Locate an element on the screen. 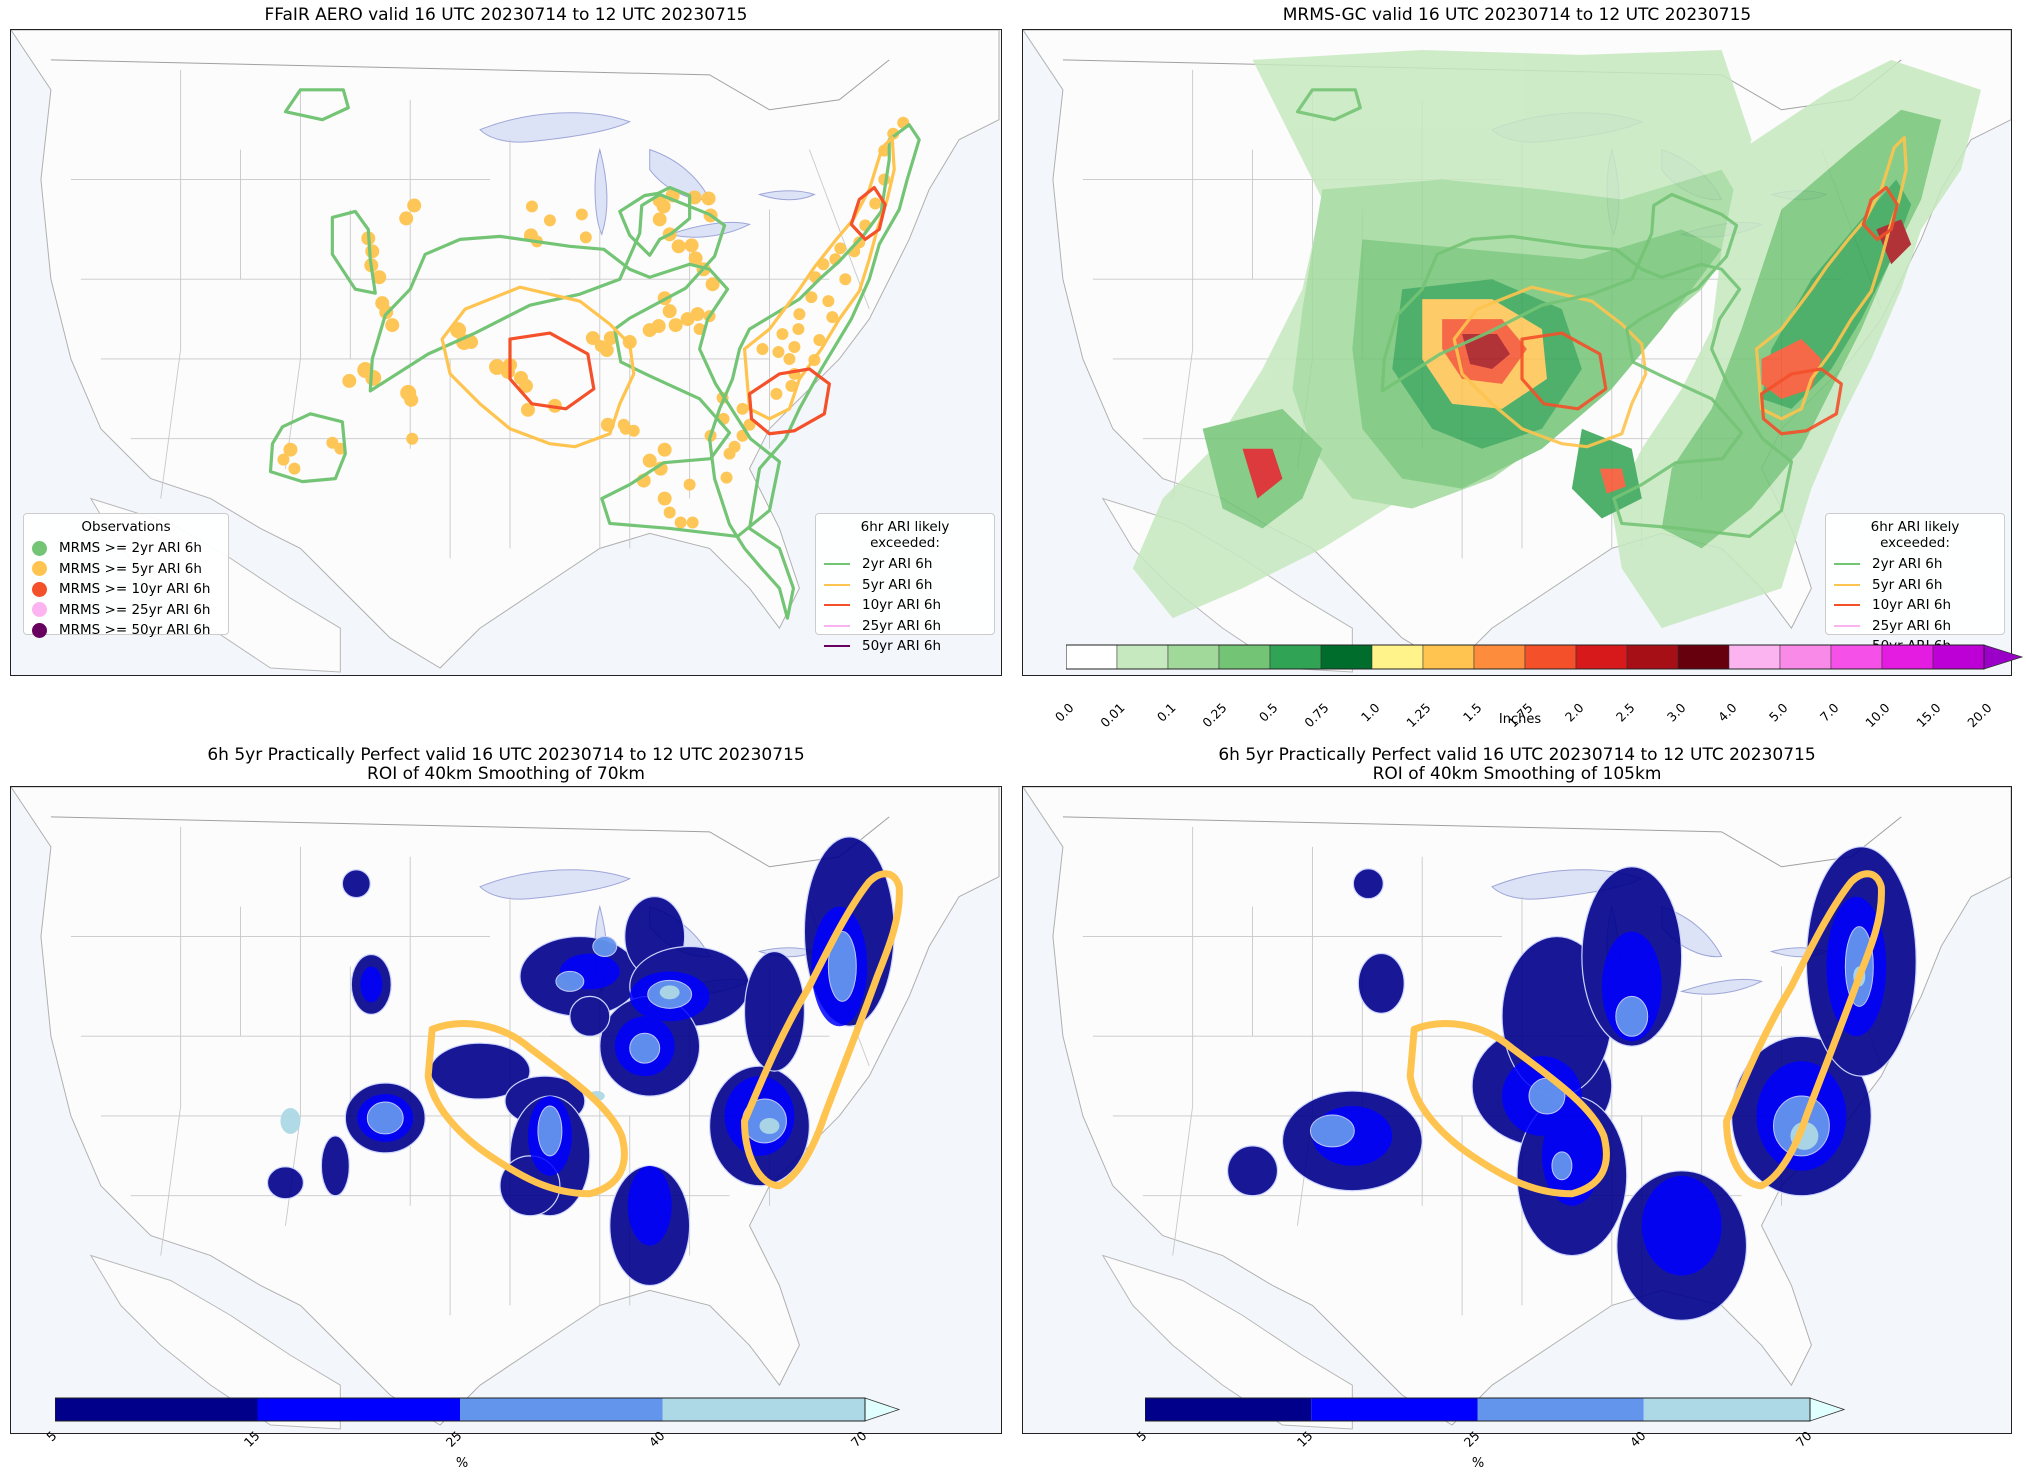 The image size is (2026, 1475). precip-tick-label: 10.0 is located at coordinates (1877, 715).